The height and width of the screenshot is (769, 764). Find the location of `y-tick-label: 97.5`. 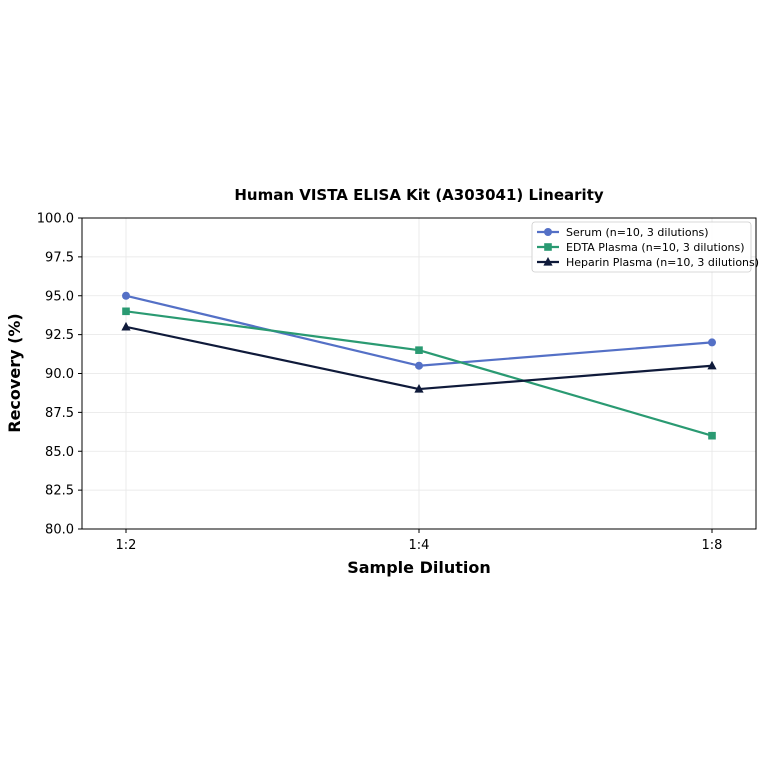

y-tick-label: 97.5 is located at coordinates (59, 257).